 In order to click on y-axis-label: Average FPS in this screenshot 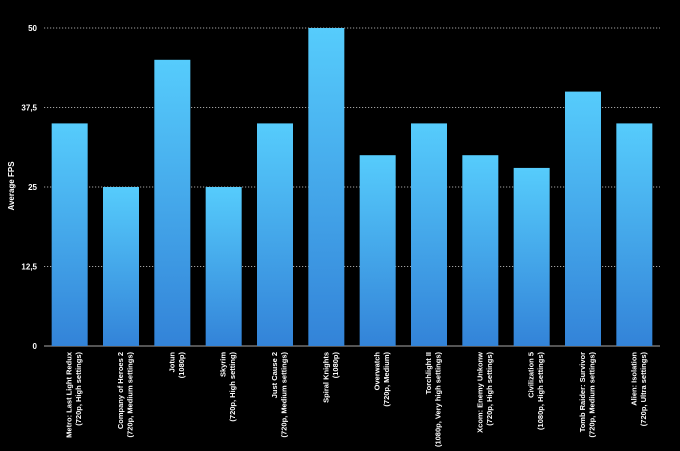, I will do `click(11, 186)`.